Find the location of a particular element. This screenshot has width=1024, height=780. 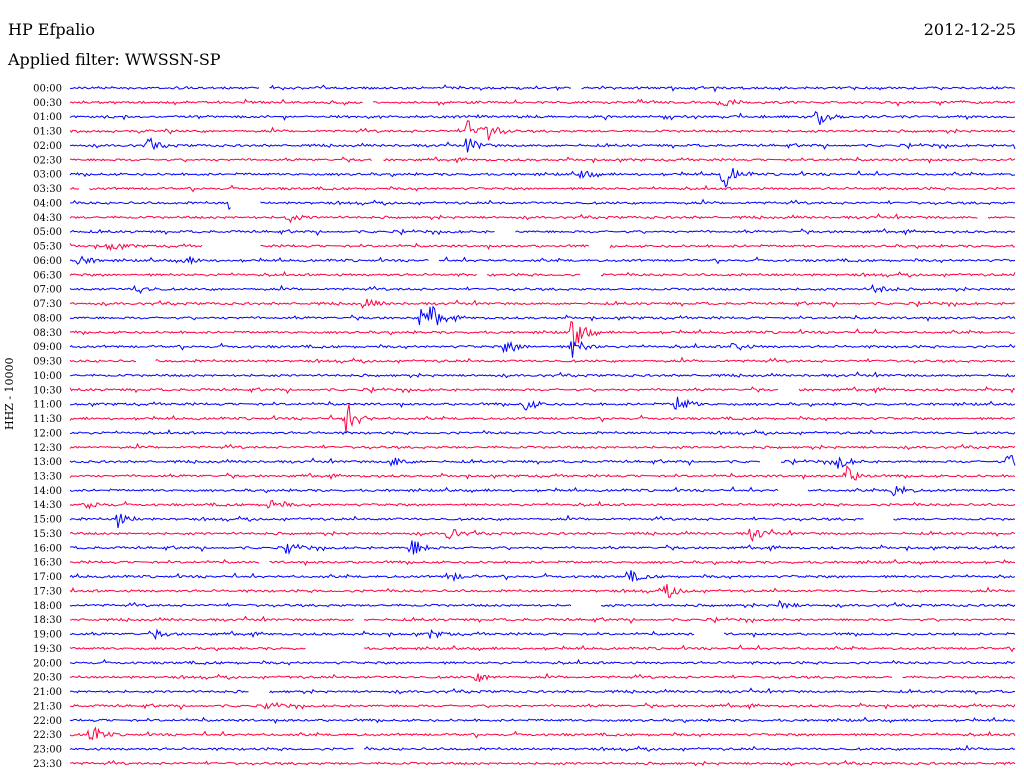

time-tick-label: 19:30 is located at coordinates (47, 649).